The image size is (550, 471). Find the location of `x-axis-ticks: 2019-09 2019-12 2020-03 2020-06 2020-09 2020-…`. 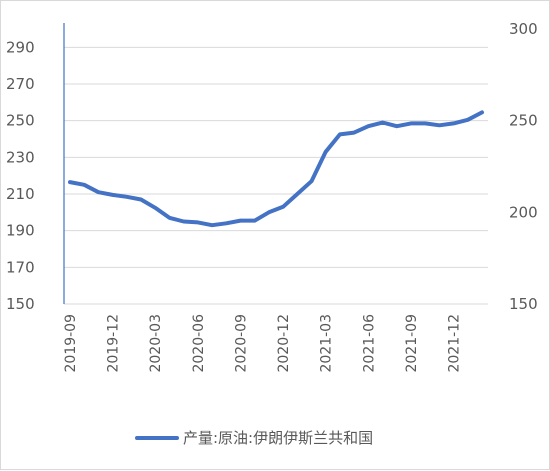

x-axis-ticks: 2019-09 2019-12 2020-03 2020-06 2020-09 2020-… is located at coordinates (263, 343).